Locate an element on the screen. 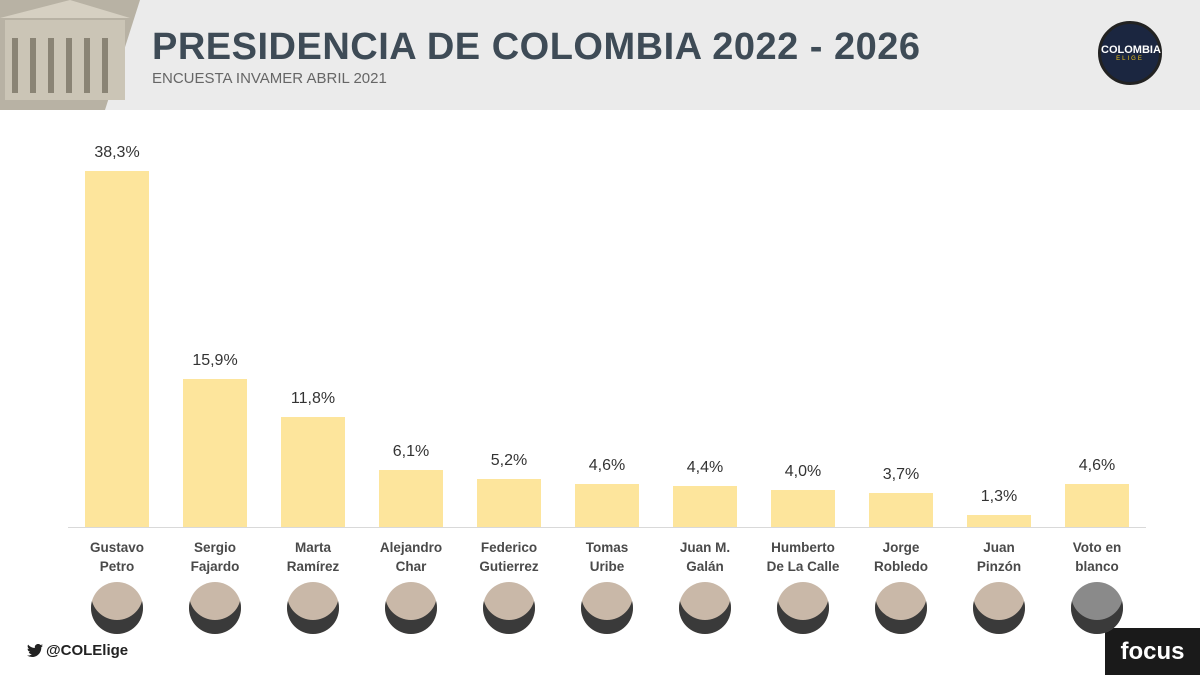  handle: @COLElige is located at coordinates (87, 650).